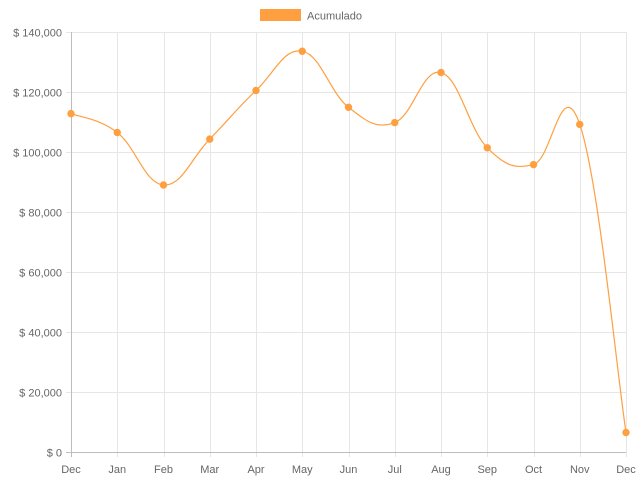 Image resolution: width=640 pixels, height=480 pixels. Describe the element at coordinates (40, 214) in the screenshot. I see `y-tick-label: $ 80,000` at that location.